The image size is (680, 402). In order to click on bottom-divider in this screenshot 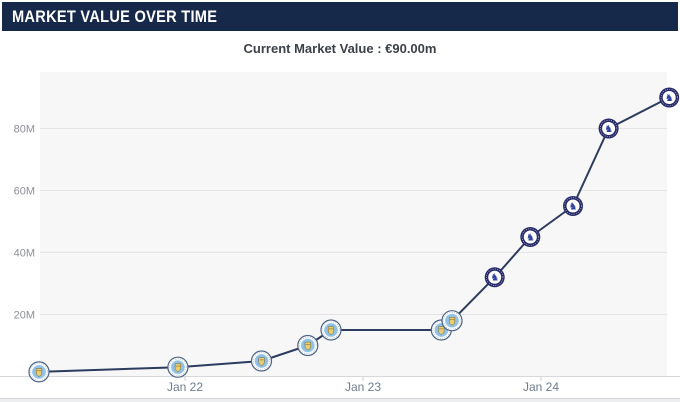, I will do `click(340, 400)`.